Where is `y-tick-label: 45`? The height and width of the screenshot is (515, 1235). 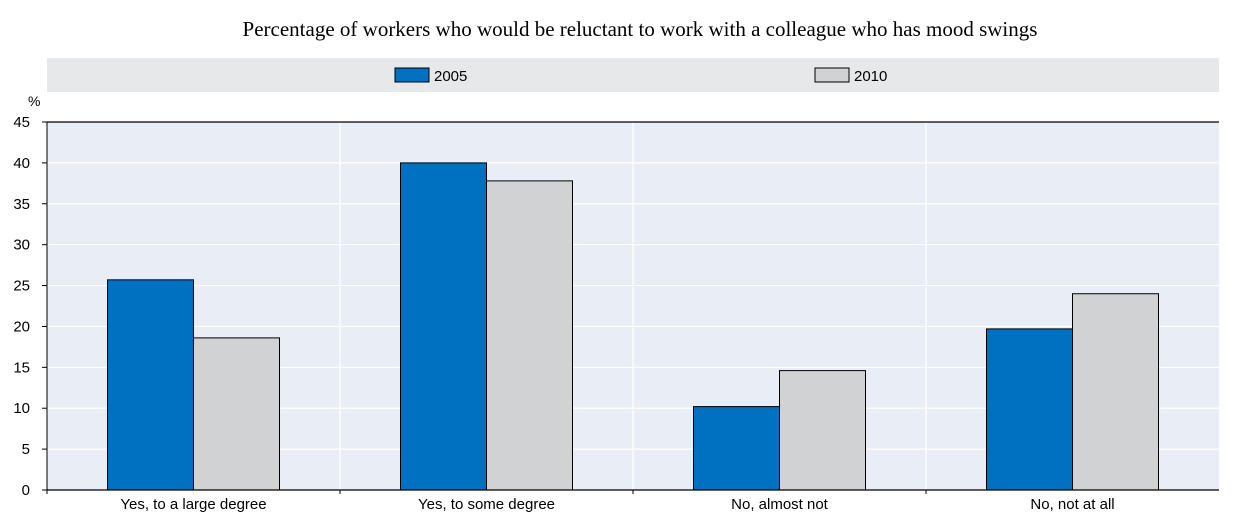 y-tick-label: 45 is located at coordinates (21, 122).